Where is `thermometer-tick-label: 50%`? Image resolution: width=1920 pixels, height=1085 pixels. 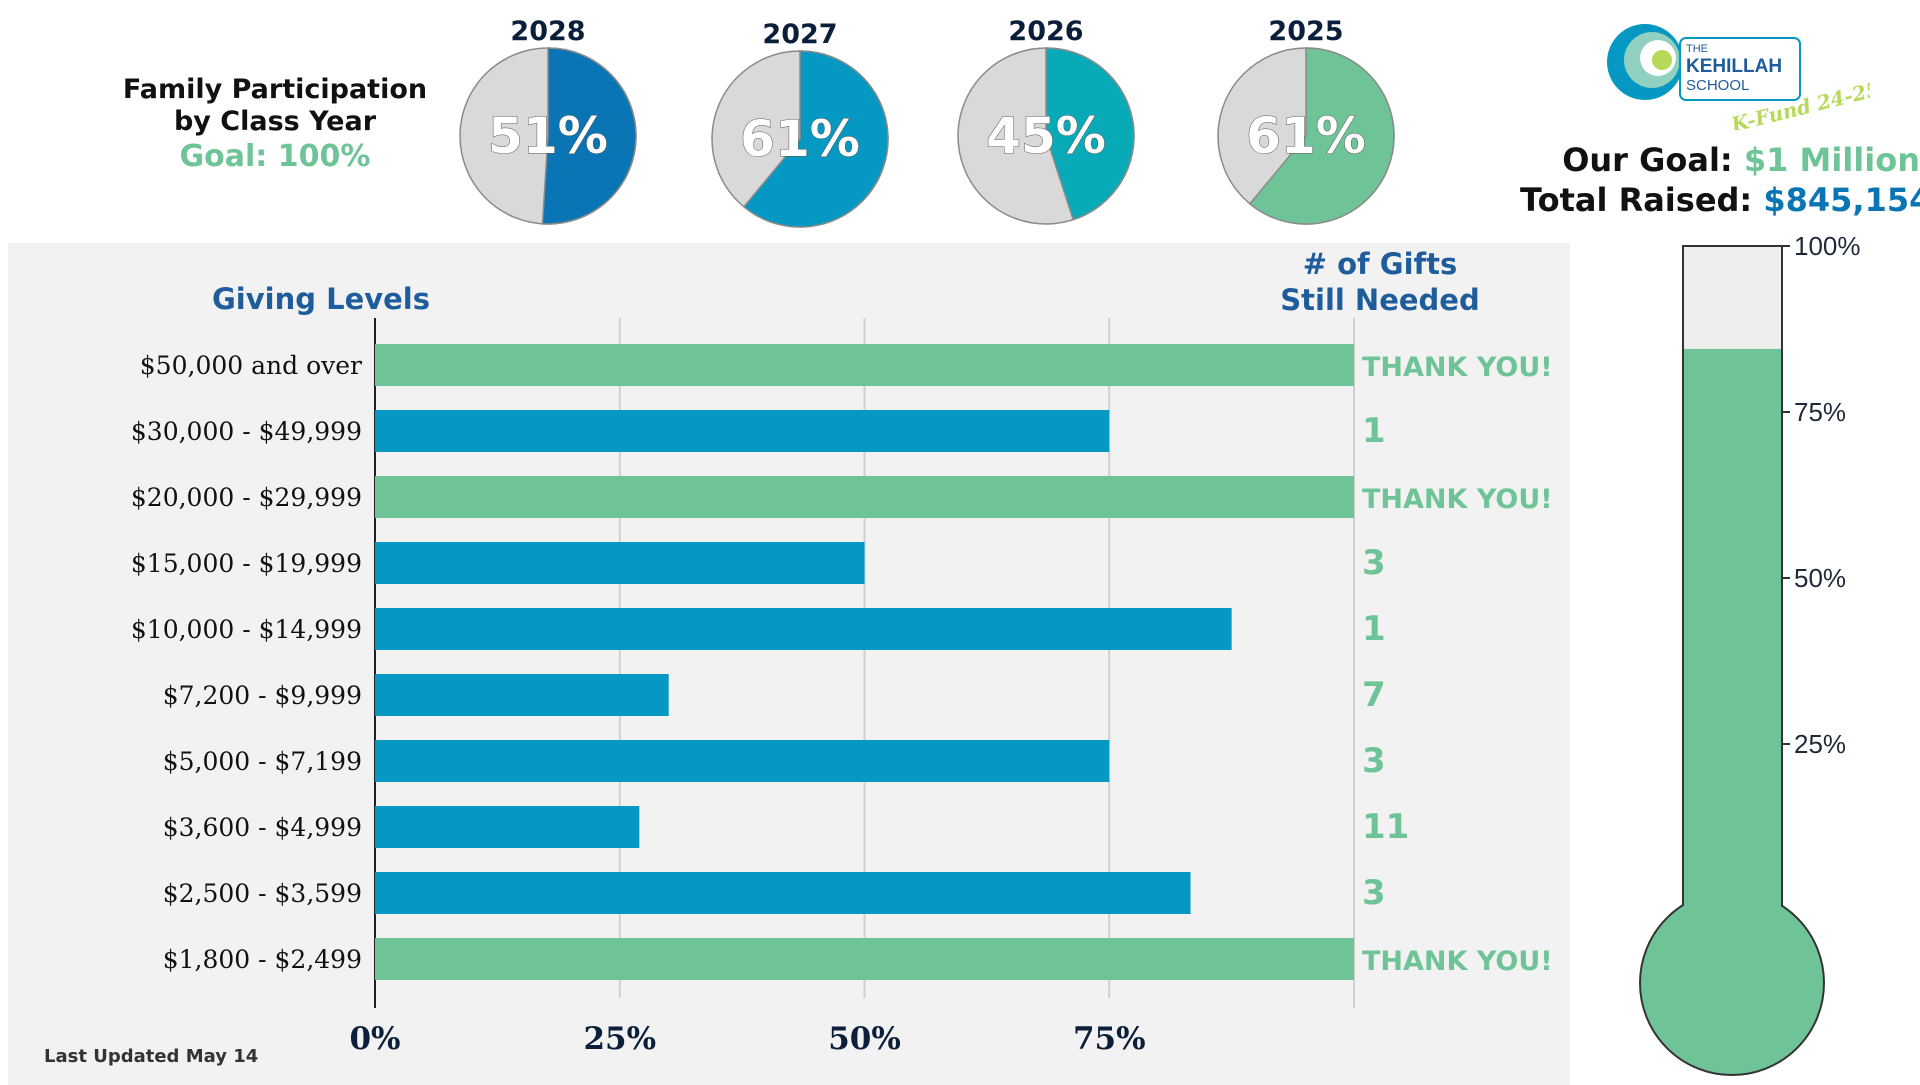
thermometer-tick-label: 50% is located at coordinates (1820, 578).